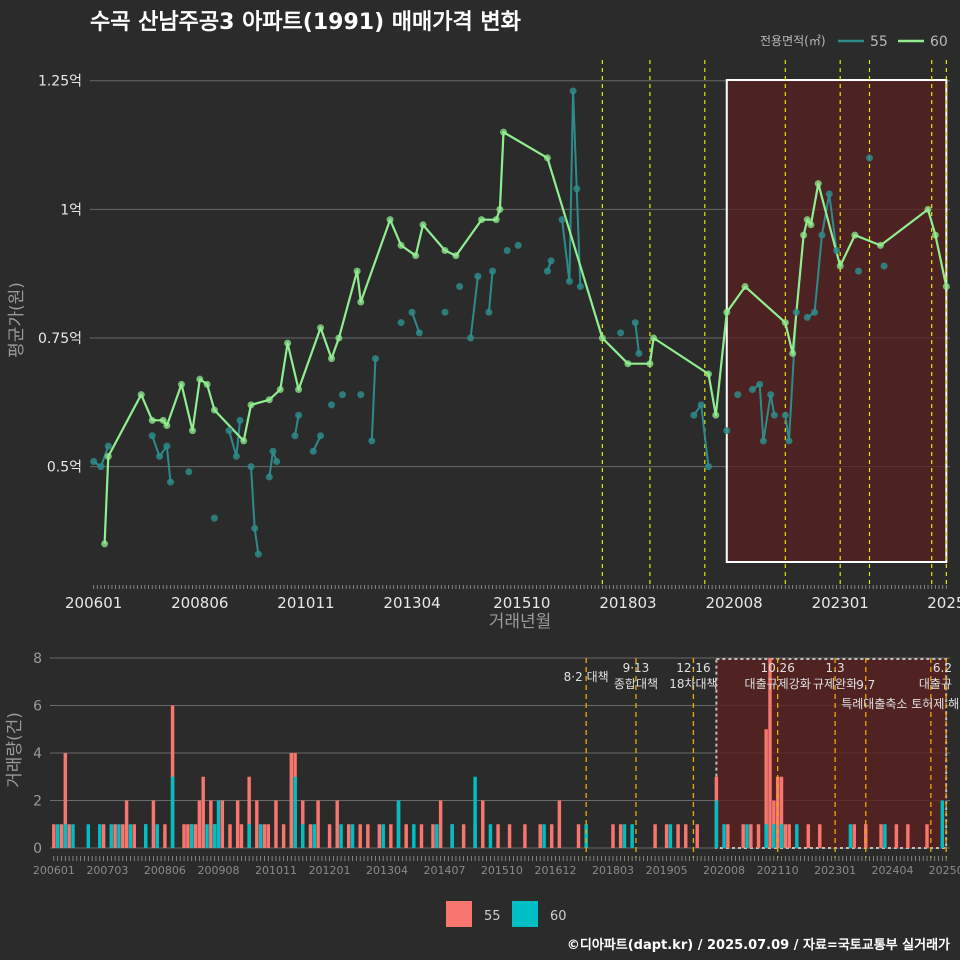  What do you see at coordinates (93, 603) in the screenshot?
I see `x-tick-label: 200601` at bounding box center [93, 603].